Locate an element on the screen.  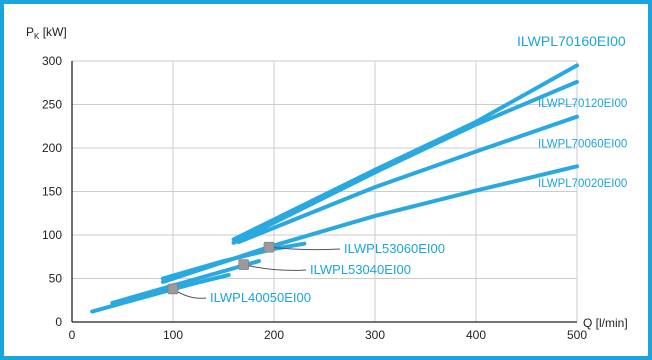
series-label-ilwpl70020ei00: ILWPL70020EI00 is located at coordinates (582, 184).